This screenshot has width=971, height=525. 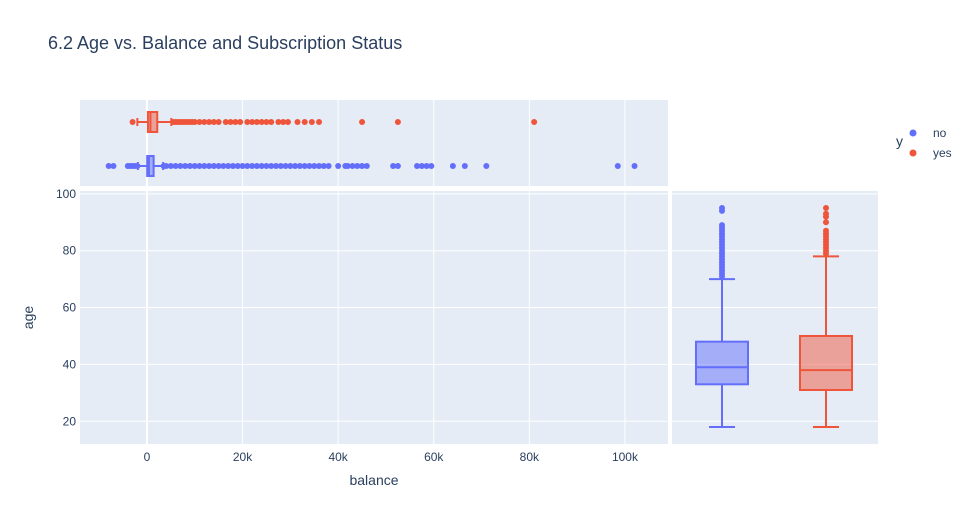 I want to click on x-tick-label: 40k, so click(x=338, y=457).